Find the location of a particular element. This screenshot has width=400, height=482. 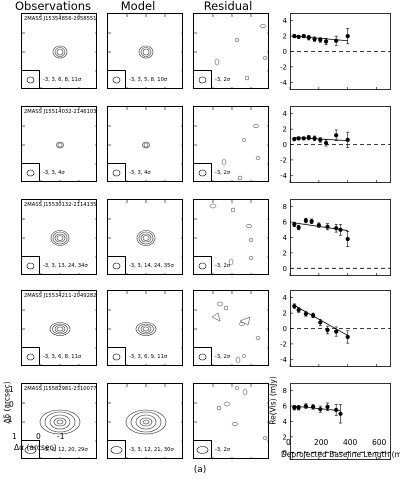

source-name: 2MASS J15582981-2310077 is located at coordinates (60, 389).